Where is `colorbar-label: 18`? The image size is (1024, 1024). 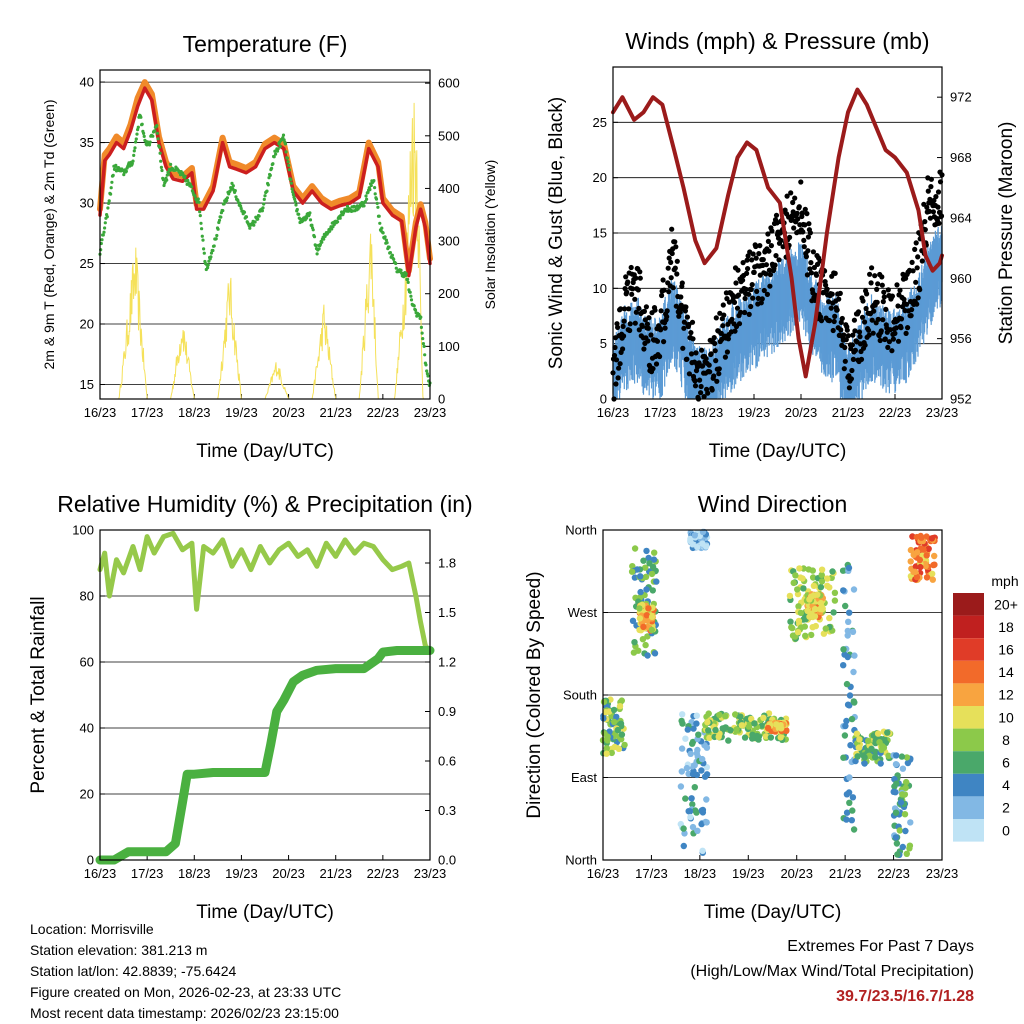 colorbar-label: 18 is located at coordinates (1006, 627).